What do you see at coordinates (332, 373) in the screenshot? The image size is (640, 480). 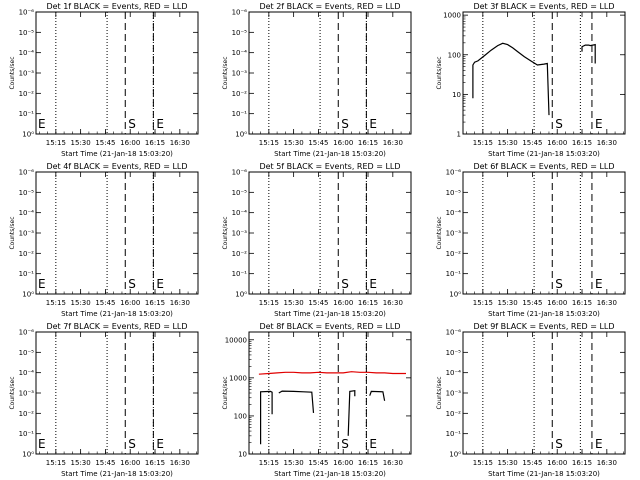 I see `lld-series-line` at bounding box center [332, 373].